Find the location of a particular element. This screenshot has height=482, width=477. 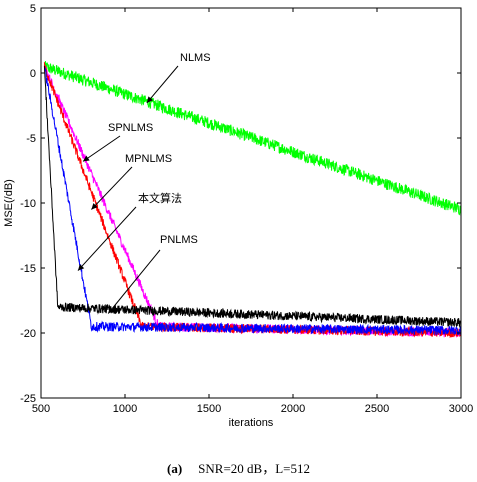

figure-caption: (a) SNR=20 dB，L=512 is located at coordinates (238, 467).